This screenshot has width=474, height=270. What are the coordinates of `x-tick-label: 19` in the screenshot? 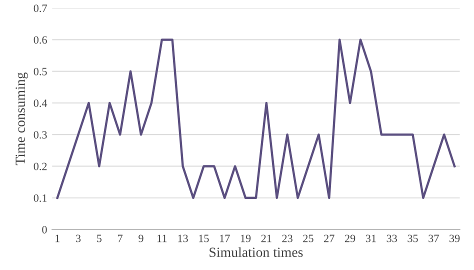 It's located at (245, 238).